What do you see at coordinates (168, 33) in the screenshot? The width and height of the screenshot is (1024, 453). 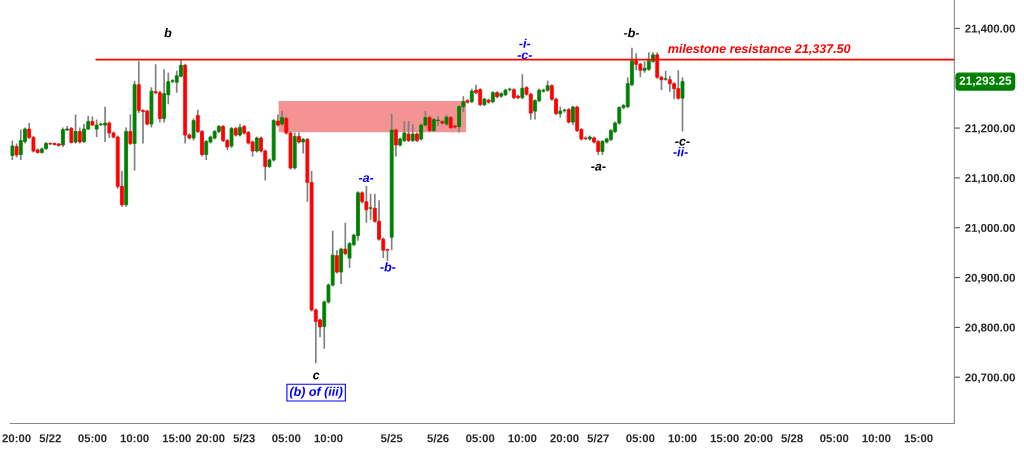 I see `annotation: b` at bounding box center [168, 33].